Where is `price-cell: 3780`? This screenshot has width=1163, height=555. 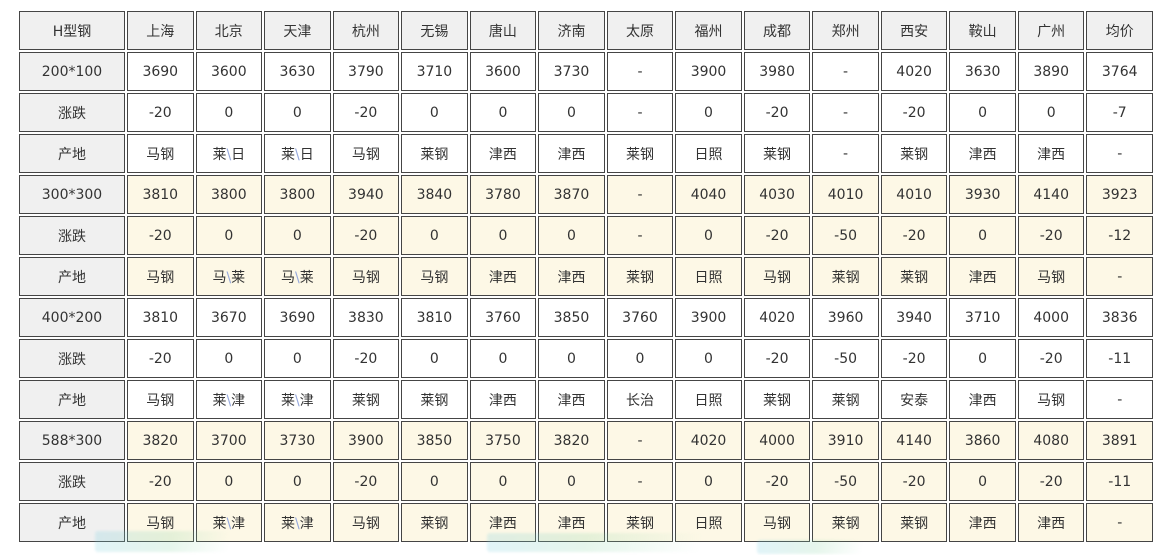
price-cell: 3780 is located at coordinates (503, 194).